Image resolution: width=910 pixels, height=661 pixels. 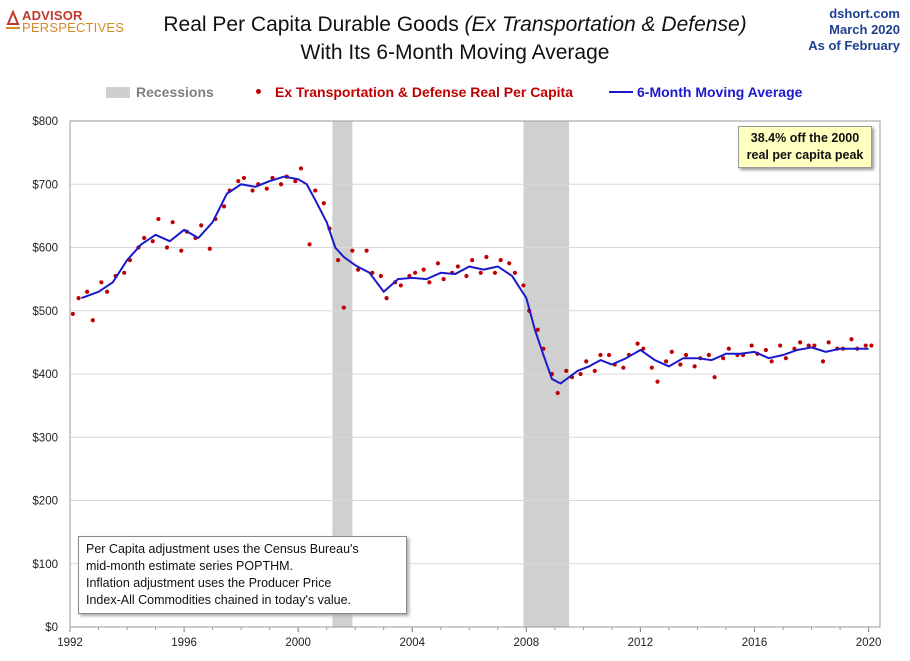 What do you see at coordinates (720, 92) in the screenshot?
I see `legend-ma-label: 6-Month Moving Average` at bounding box center [720, 92].